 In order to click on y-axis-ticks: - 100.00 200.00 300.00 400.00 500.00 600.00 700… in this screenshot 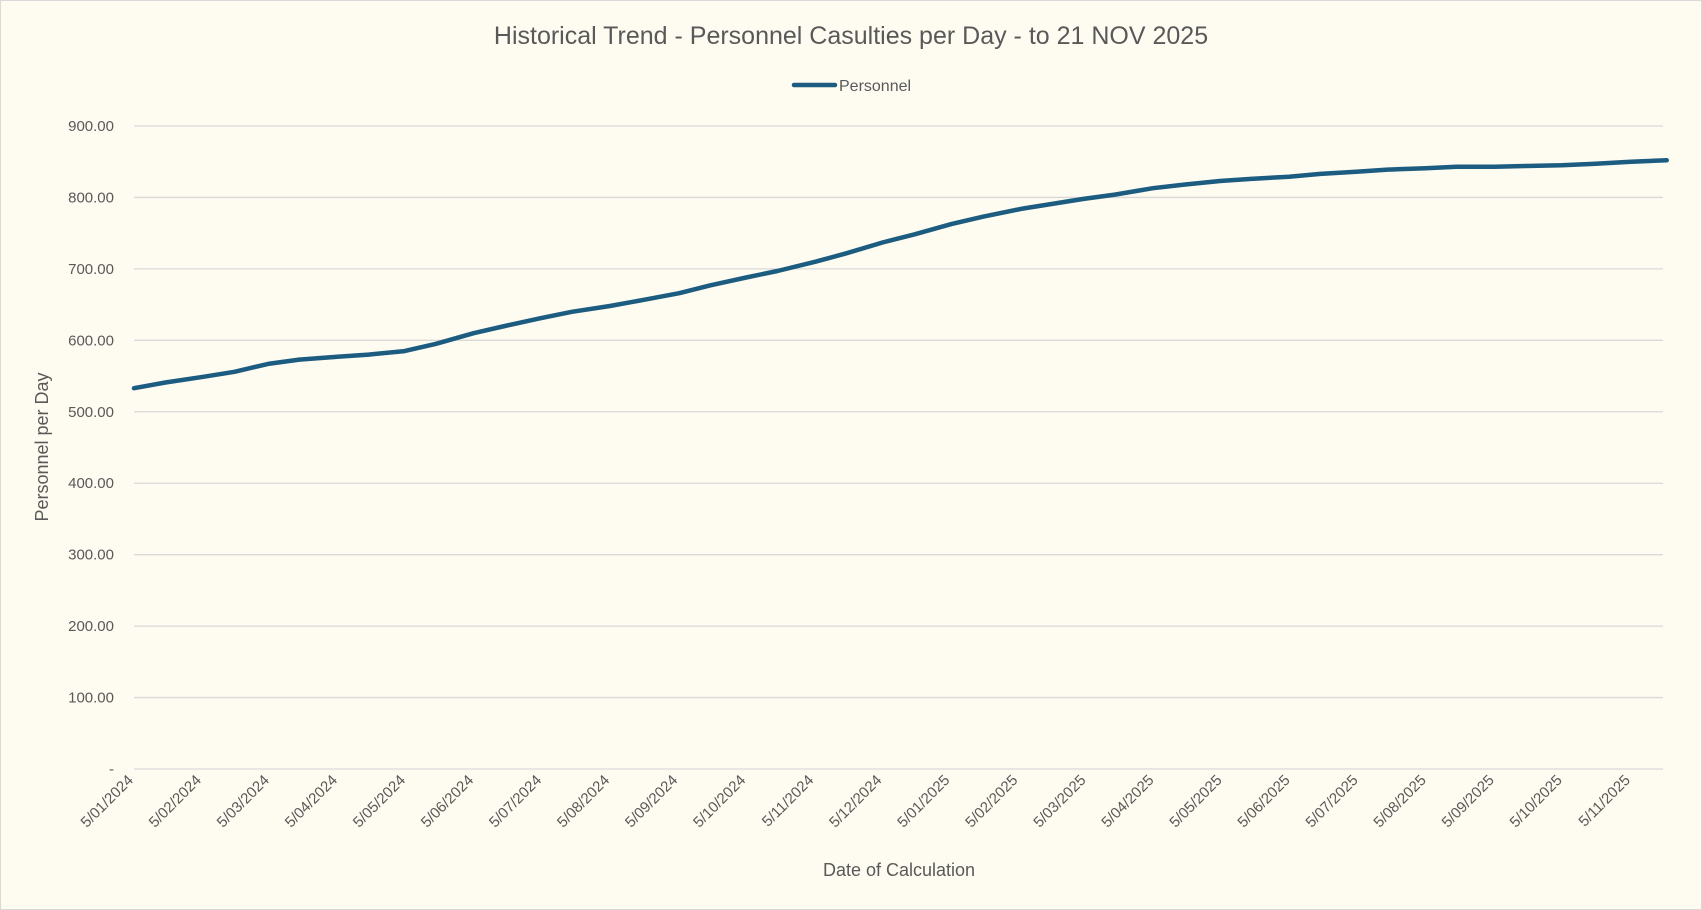, I will do `click(91, 448)`.